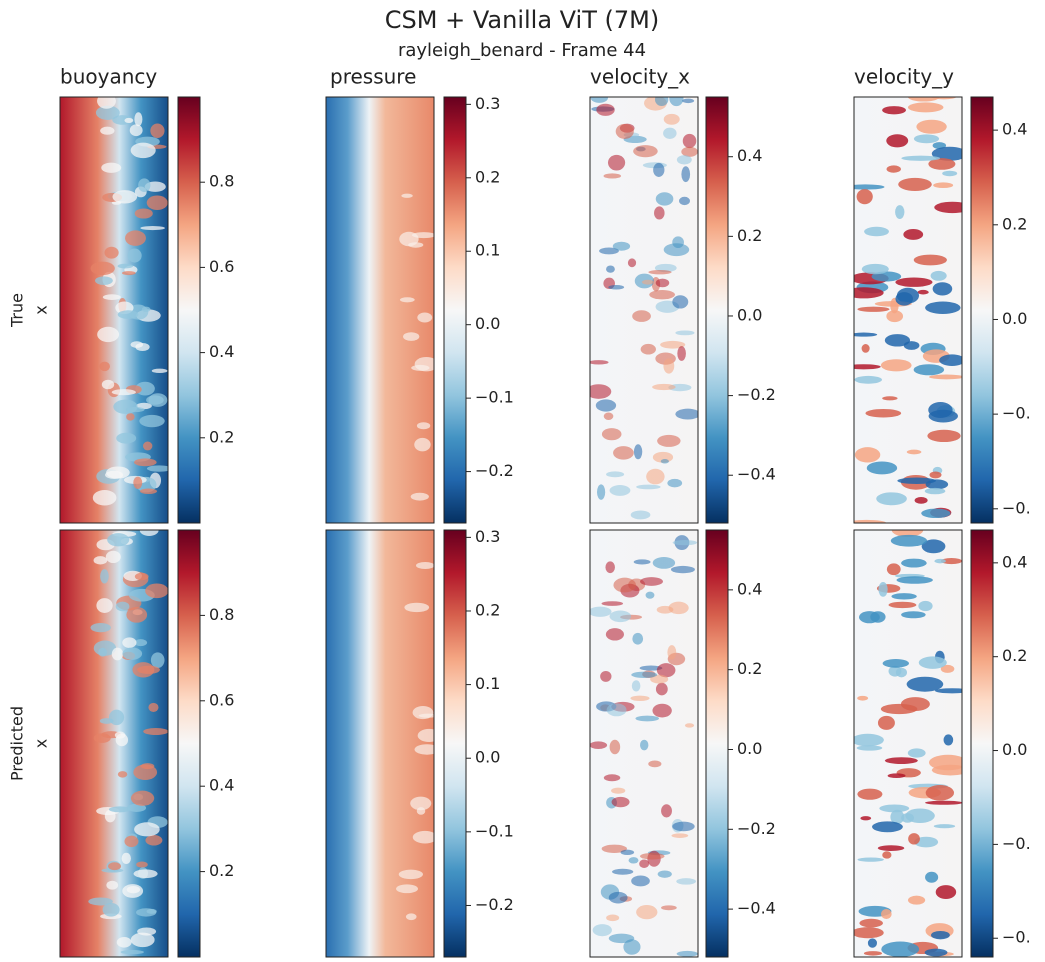  What do you see at coordinates (487, 757) in the screenshot?
I see `colorbar-tick-label: 0.0` at bounding box center [487, 757].